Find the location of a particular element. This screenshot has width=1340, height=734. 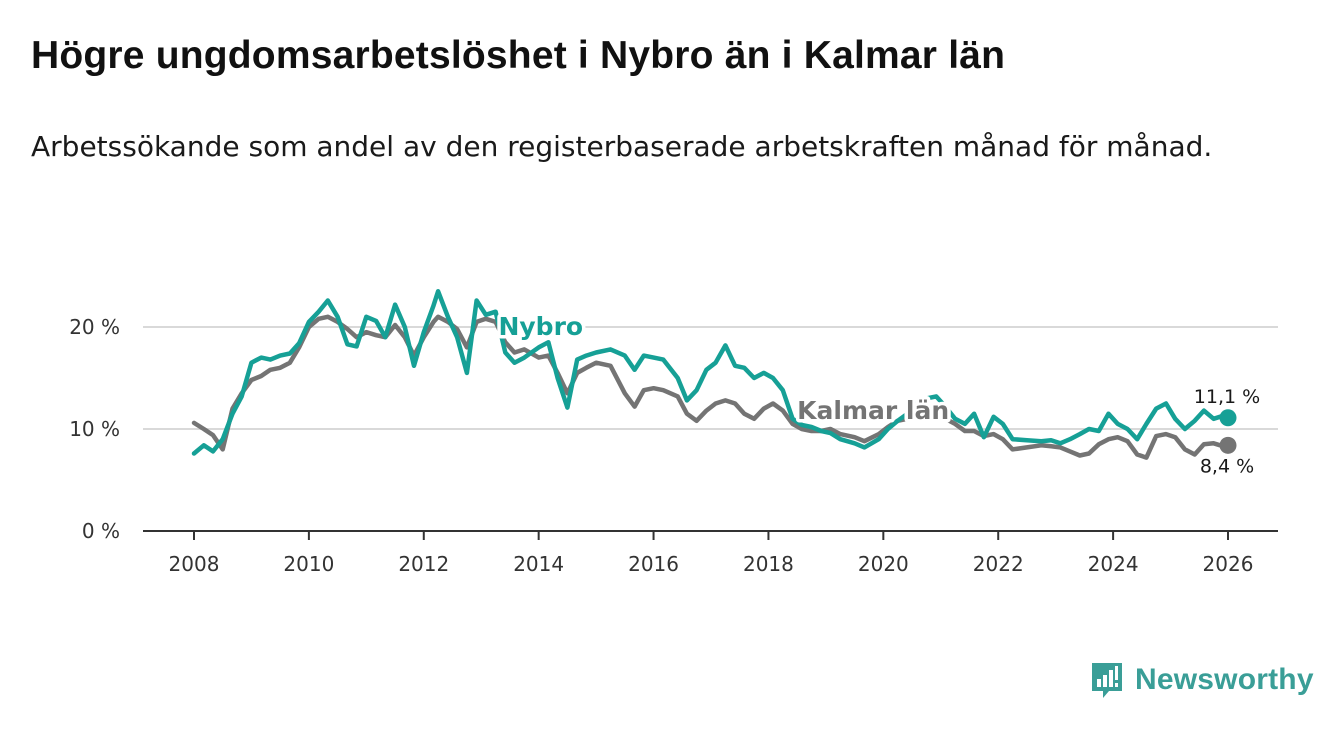

y-tick-label: 20 % is located at coordinates (94, 327).